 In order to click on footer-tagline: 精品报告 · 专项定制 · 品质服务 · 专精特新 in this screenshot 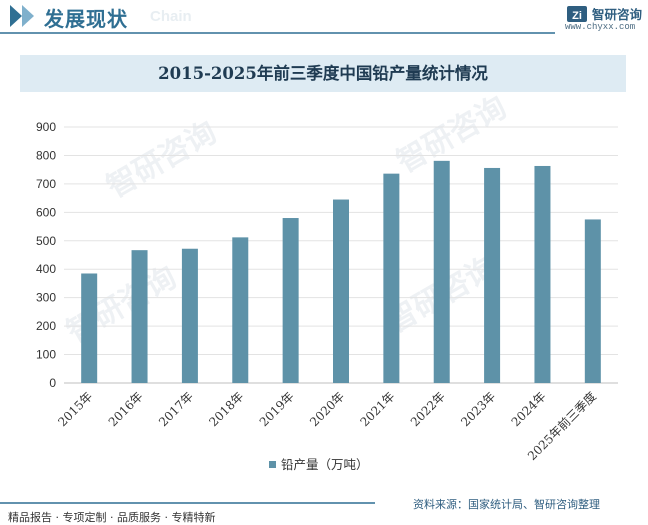, I will do `click(112, 517)`.